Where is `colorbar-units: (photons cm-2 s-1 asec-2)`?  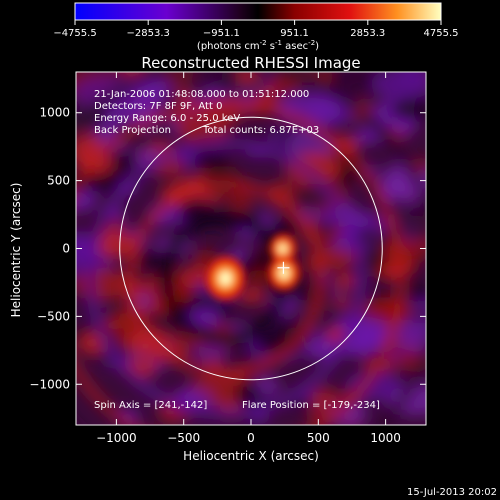
colorbar-units: (photons cm-2 s-1 asec-2) is located at coordinates (258, 45).